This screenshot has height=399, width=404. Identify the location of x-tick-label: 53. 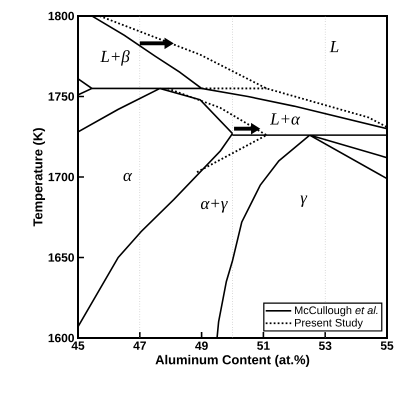
(325, 346).